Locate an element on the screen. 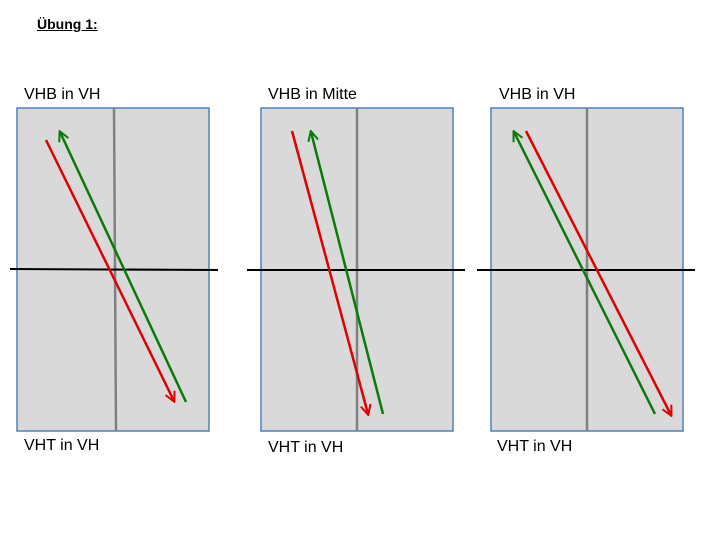 This screenshot has height=540, width=720. exercise-title: Übung 1: is located at coordinates (67, 24).